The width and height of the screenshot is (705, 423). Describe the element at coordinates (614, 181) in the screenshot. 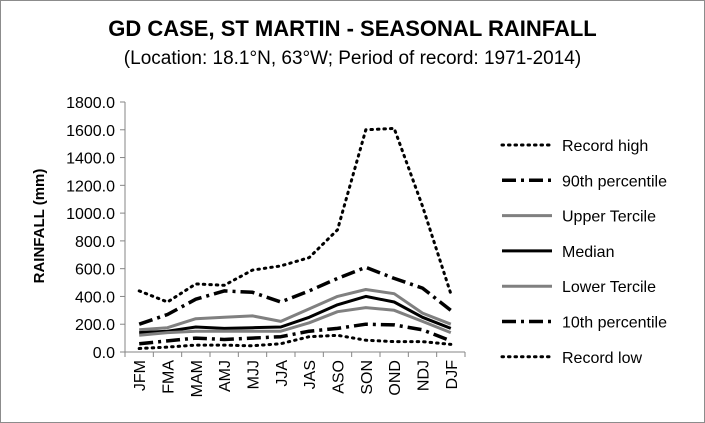

I see `legend-label-90th-percentile: 90th percentile` at that location.